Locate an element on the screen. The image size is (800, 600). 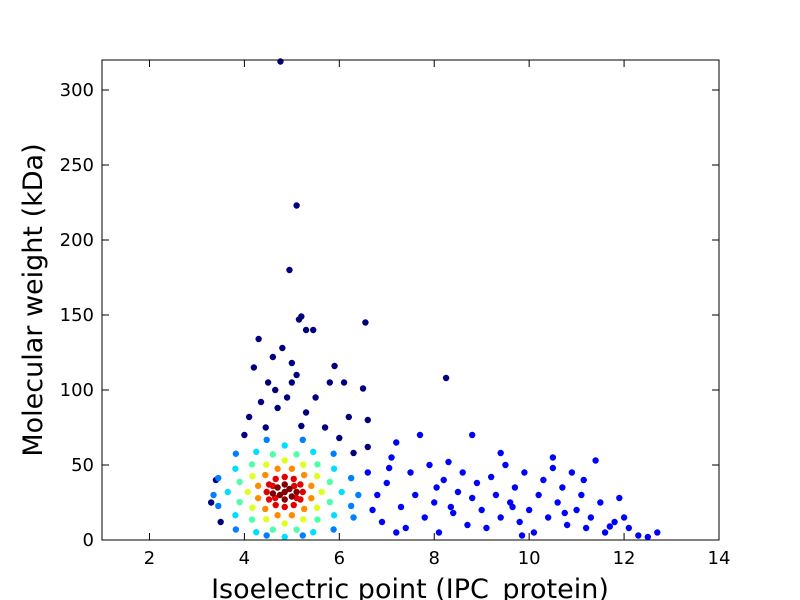
y-tick-label: 100 is located at coordinates (77, 390).